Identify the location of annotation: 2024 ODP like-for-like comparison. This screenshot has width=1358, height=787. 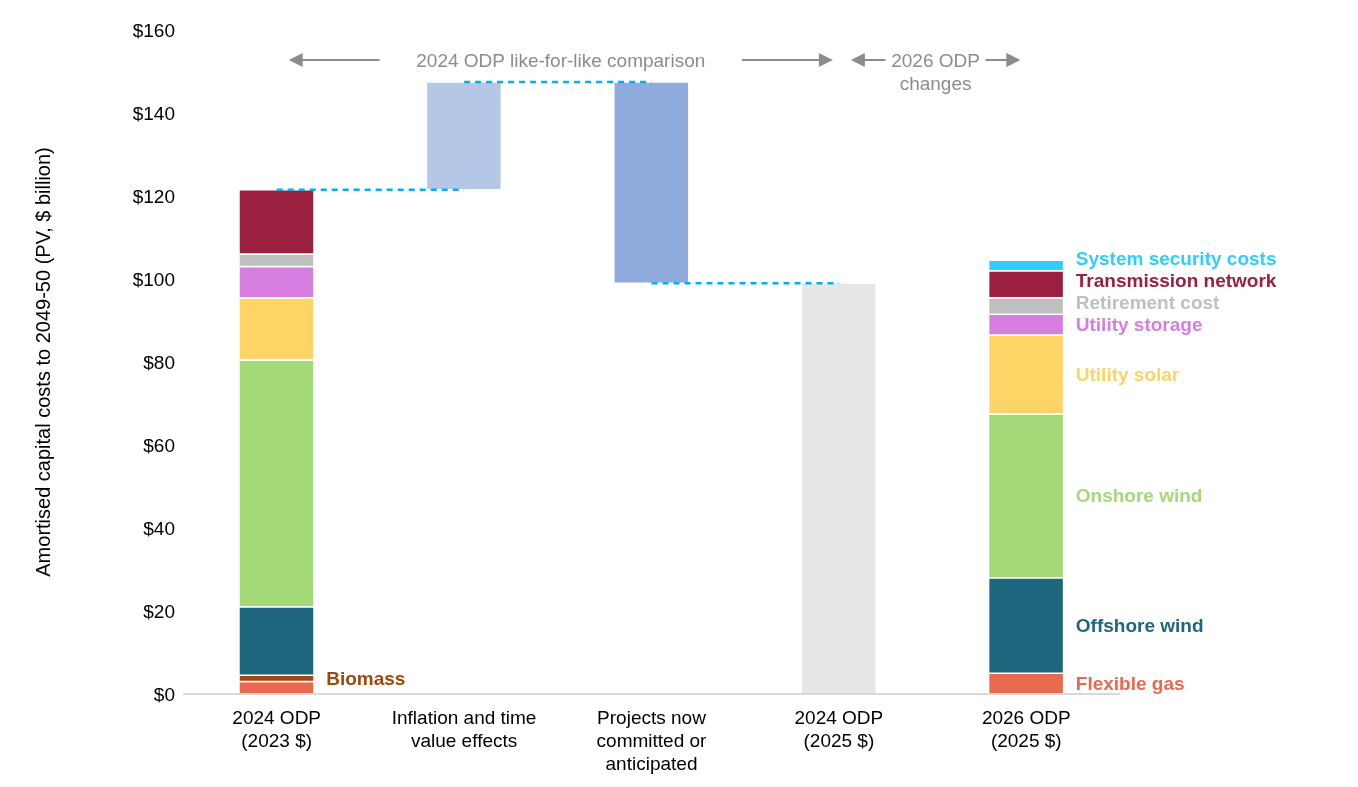
(561, 60).